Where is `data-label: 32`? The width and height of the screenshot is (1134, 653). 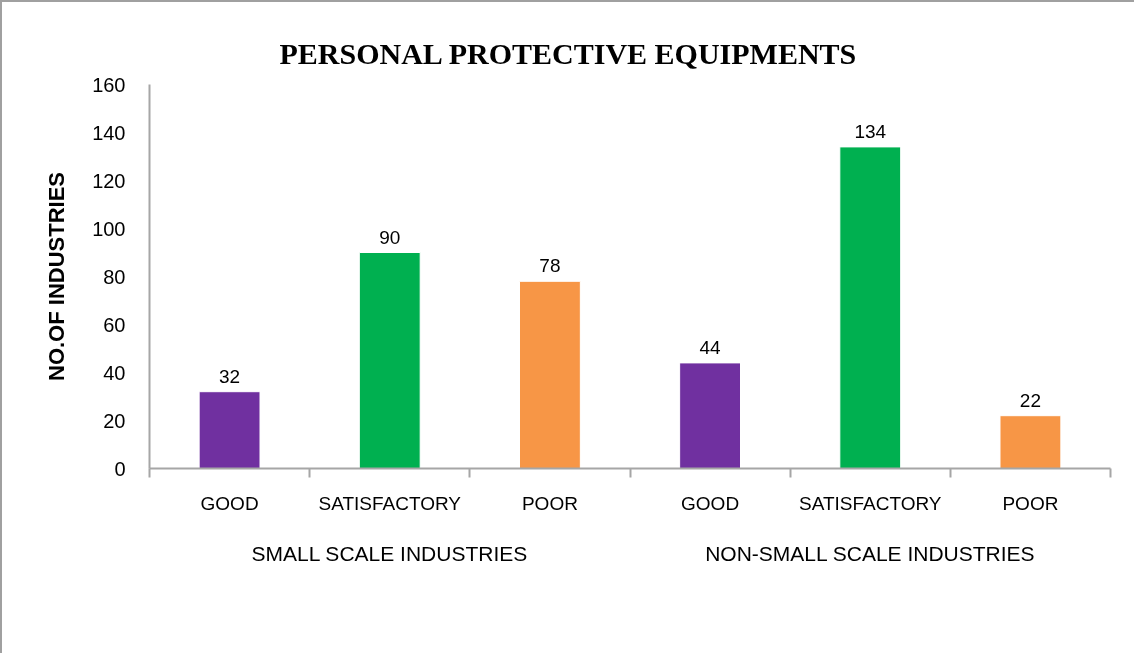 data-label: 32 is located at coordinates (230, 376).